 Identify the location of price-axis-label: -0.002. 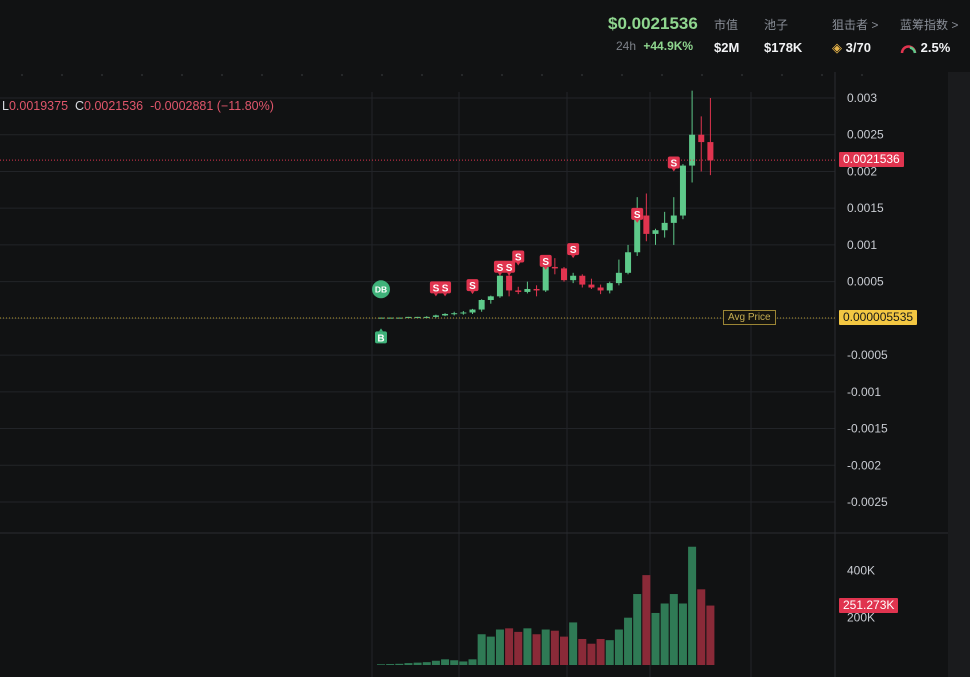
(864, 465).